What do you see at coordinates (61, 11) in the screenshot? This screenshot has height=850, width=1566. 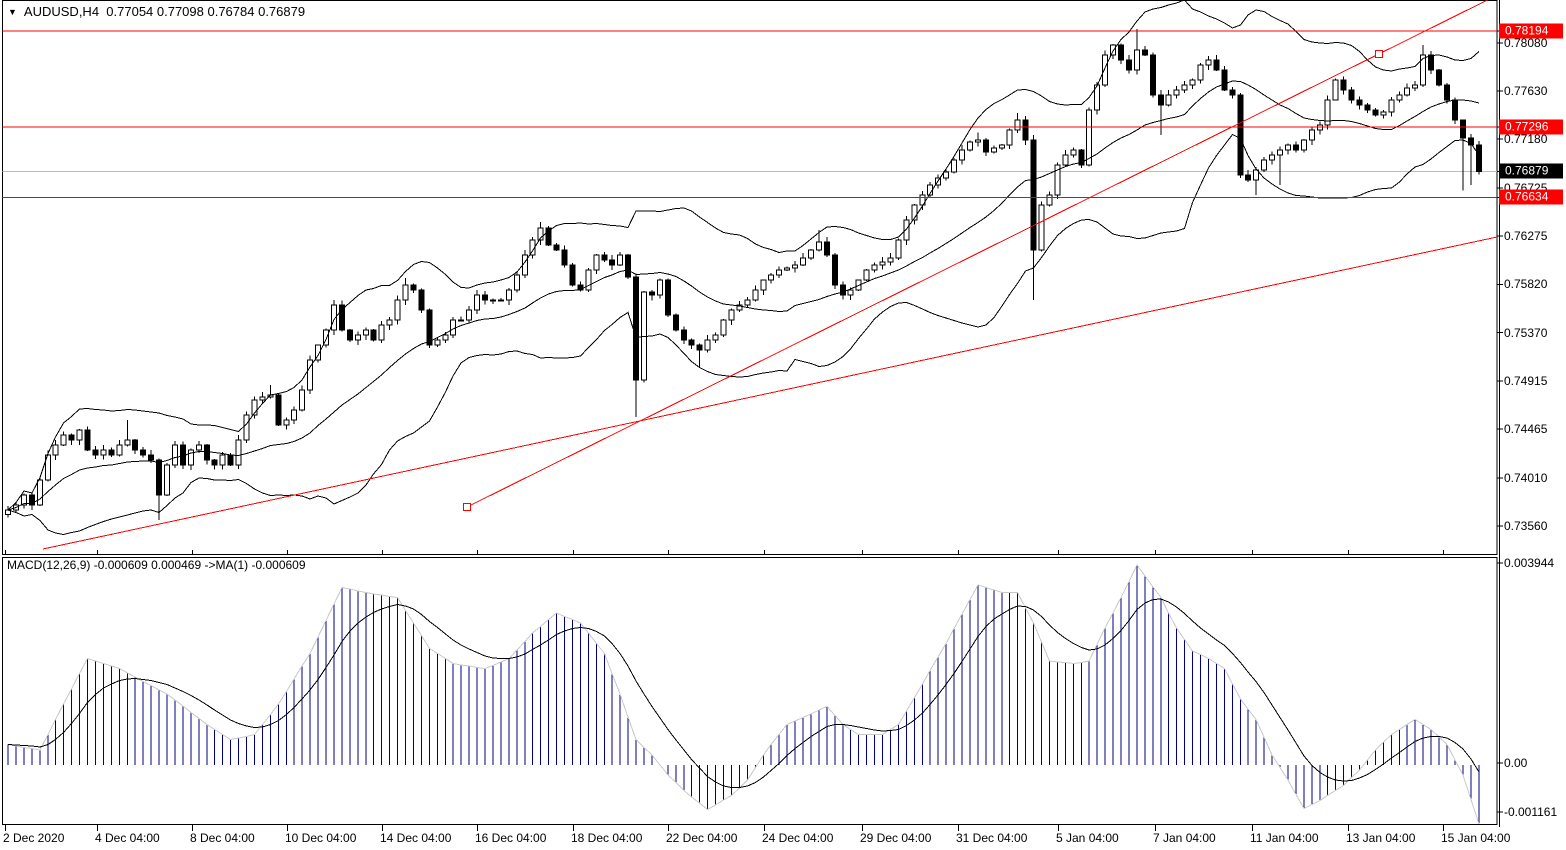 I see `chart-title-symbol: AUDUSD,H4` at bounding box center [61, 11].